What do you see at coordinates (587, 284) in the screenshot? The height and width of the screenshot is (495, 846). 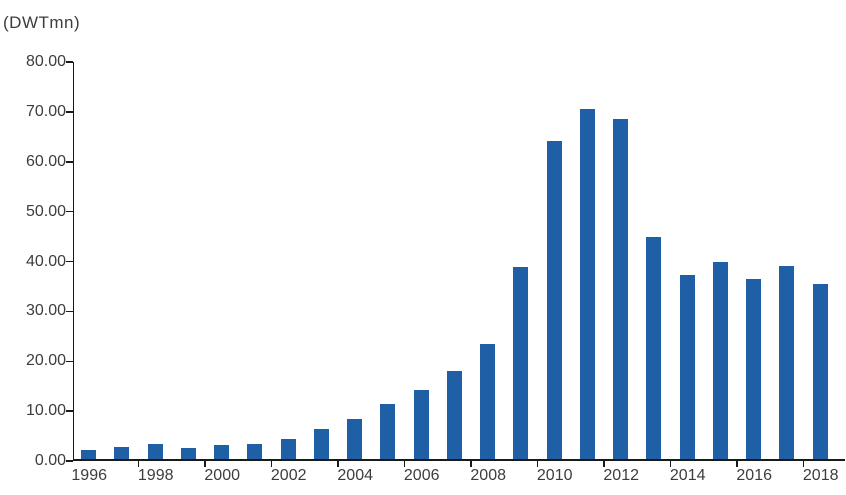 I see `bar-2011` at bounding box center [587, 284].